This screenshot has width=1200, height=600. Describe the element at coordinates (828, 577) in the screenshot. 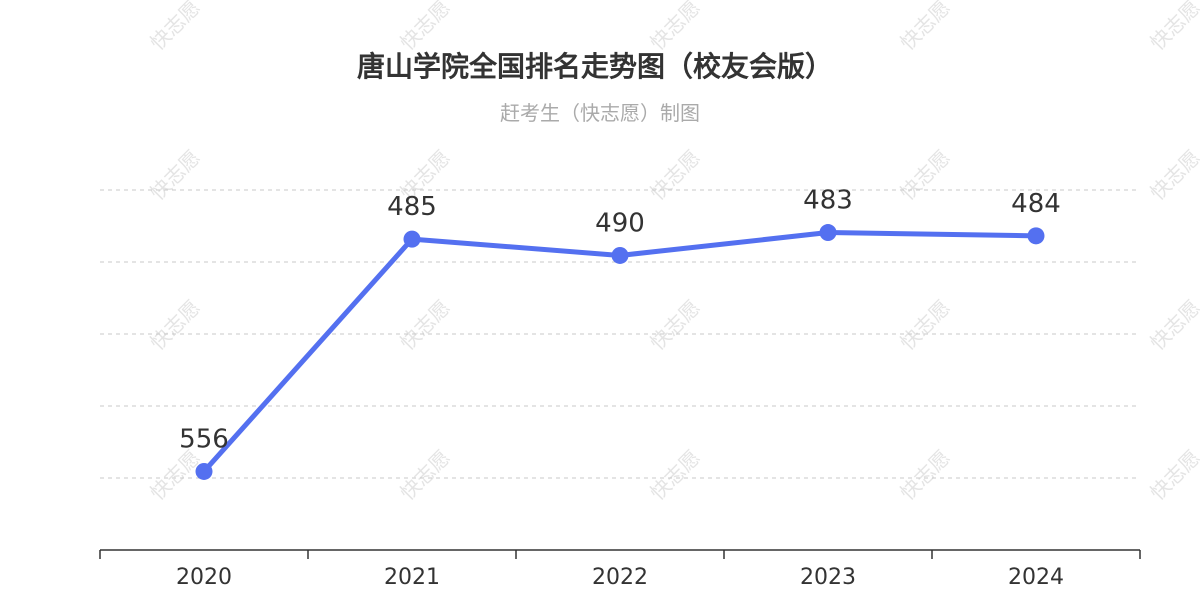

I see `x-tick-label: 2023` at that location.